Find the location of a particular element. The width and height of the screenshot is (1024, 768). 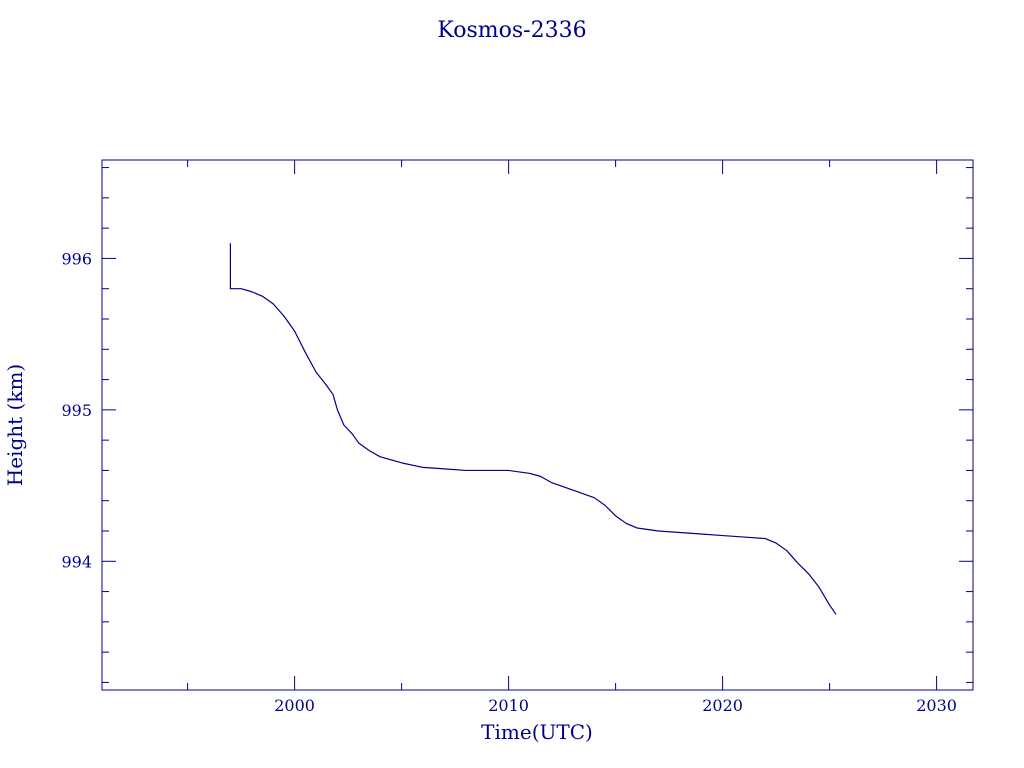

x-tick-label: 2020 is located at coordinates (722, 705).